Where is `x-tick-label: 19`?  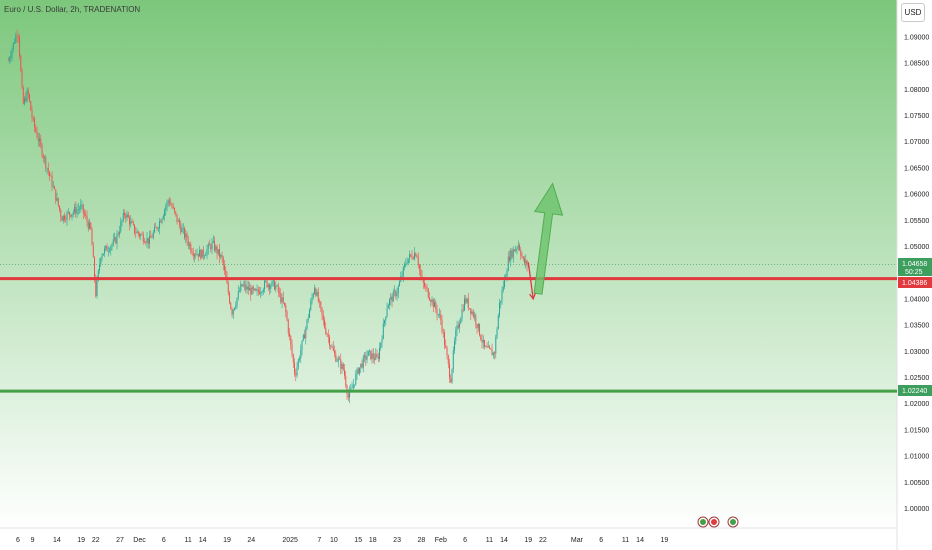
x-tick-label: 19 is located at coordinates (227, 540).